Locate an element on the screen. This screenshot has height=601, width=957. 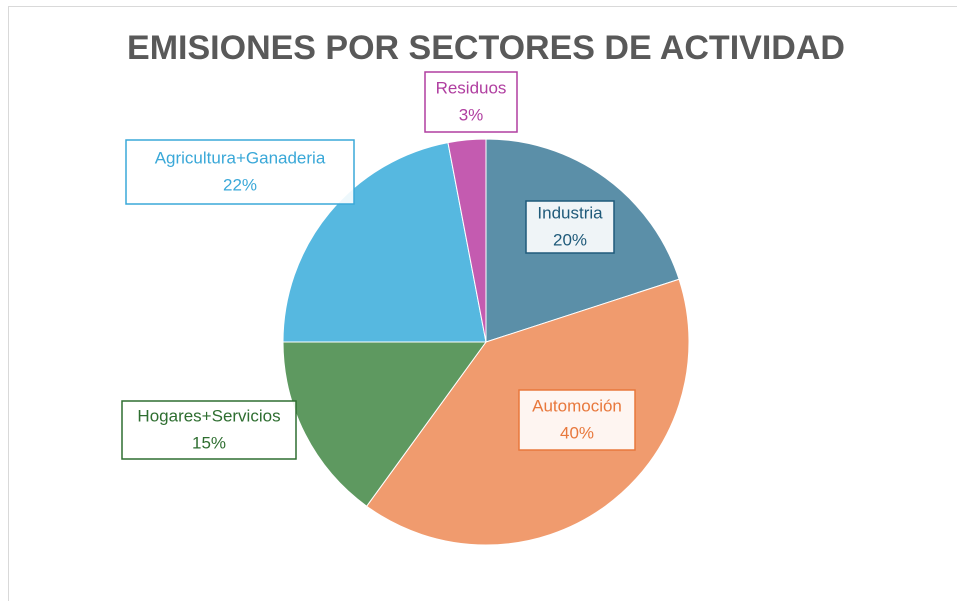
chart-title: EMISIONES POR SECTORES DE ACTIVIDAD is located at coordinates (486, 48).